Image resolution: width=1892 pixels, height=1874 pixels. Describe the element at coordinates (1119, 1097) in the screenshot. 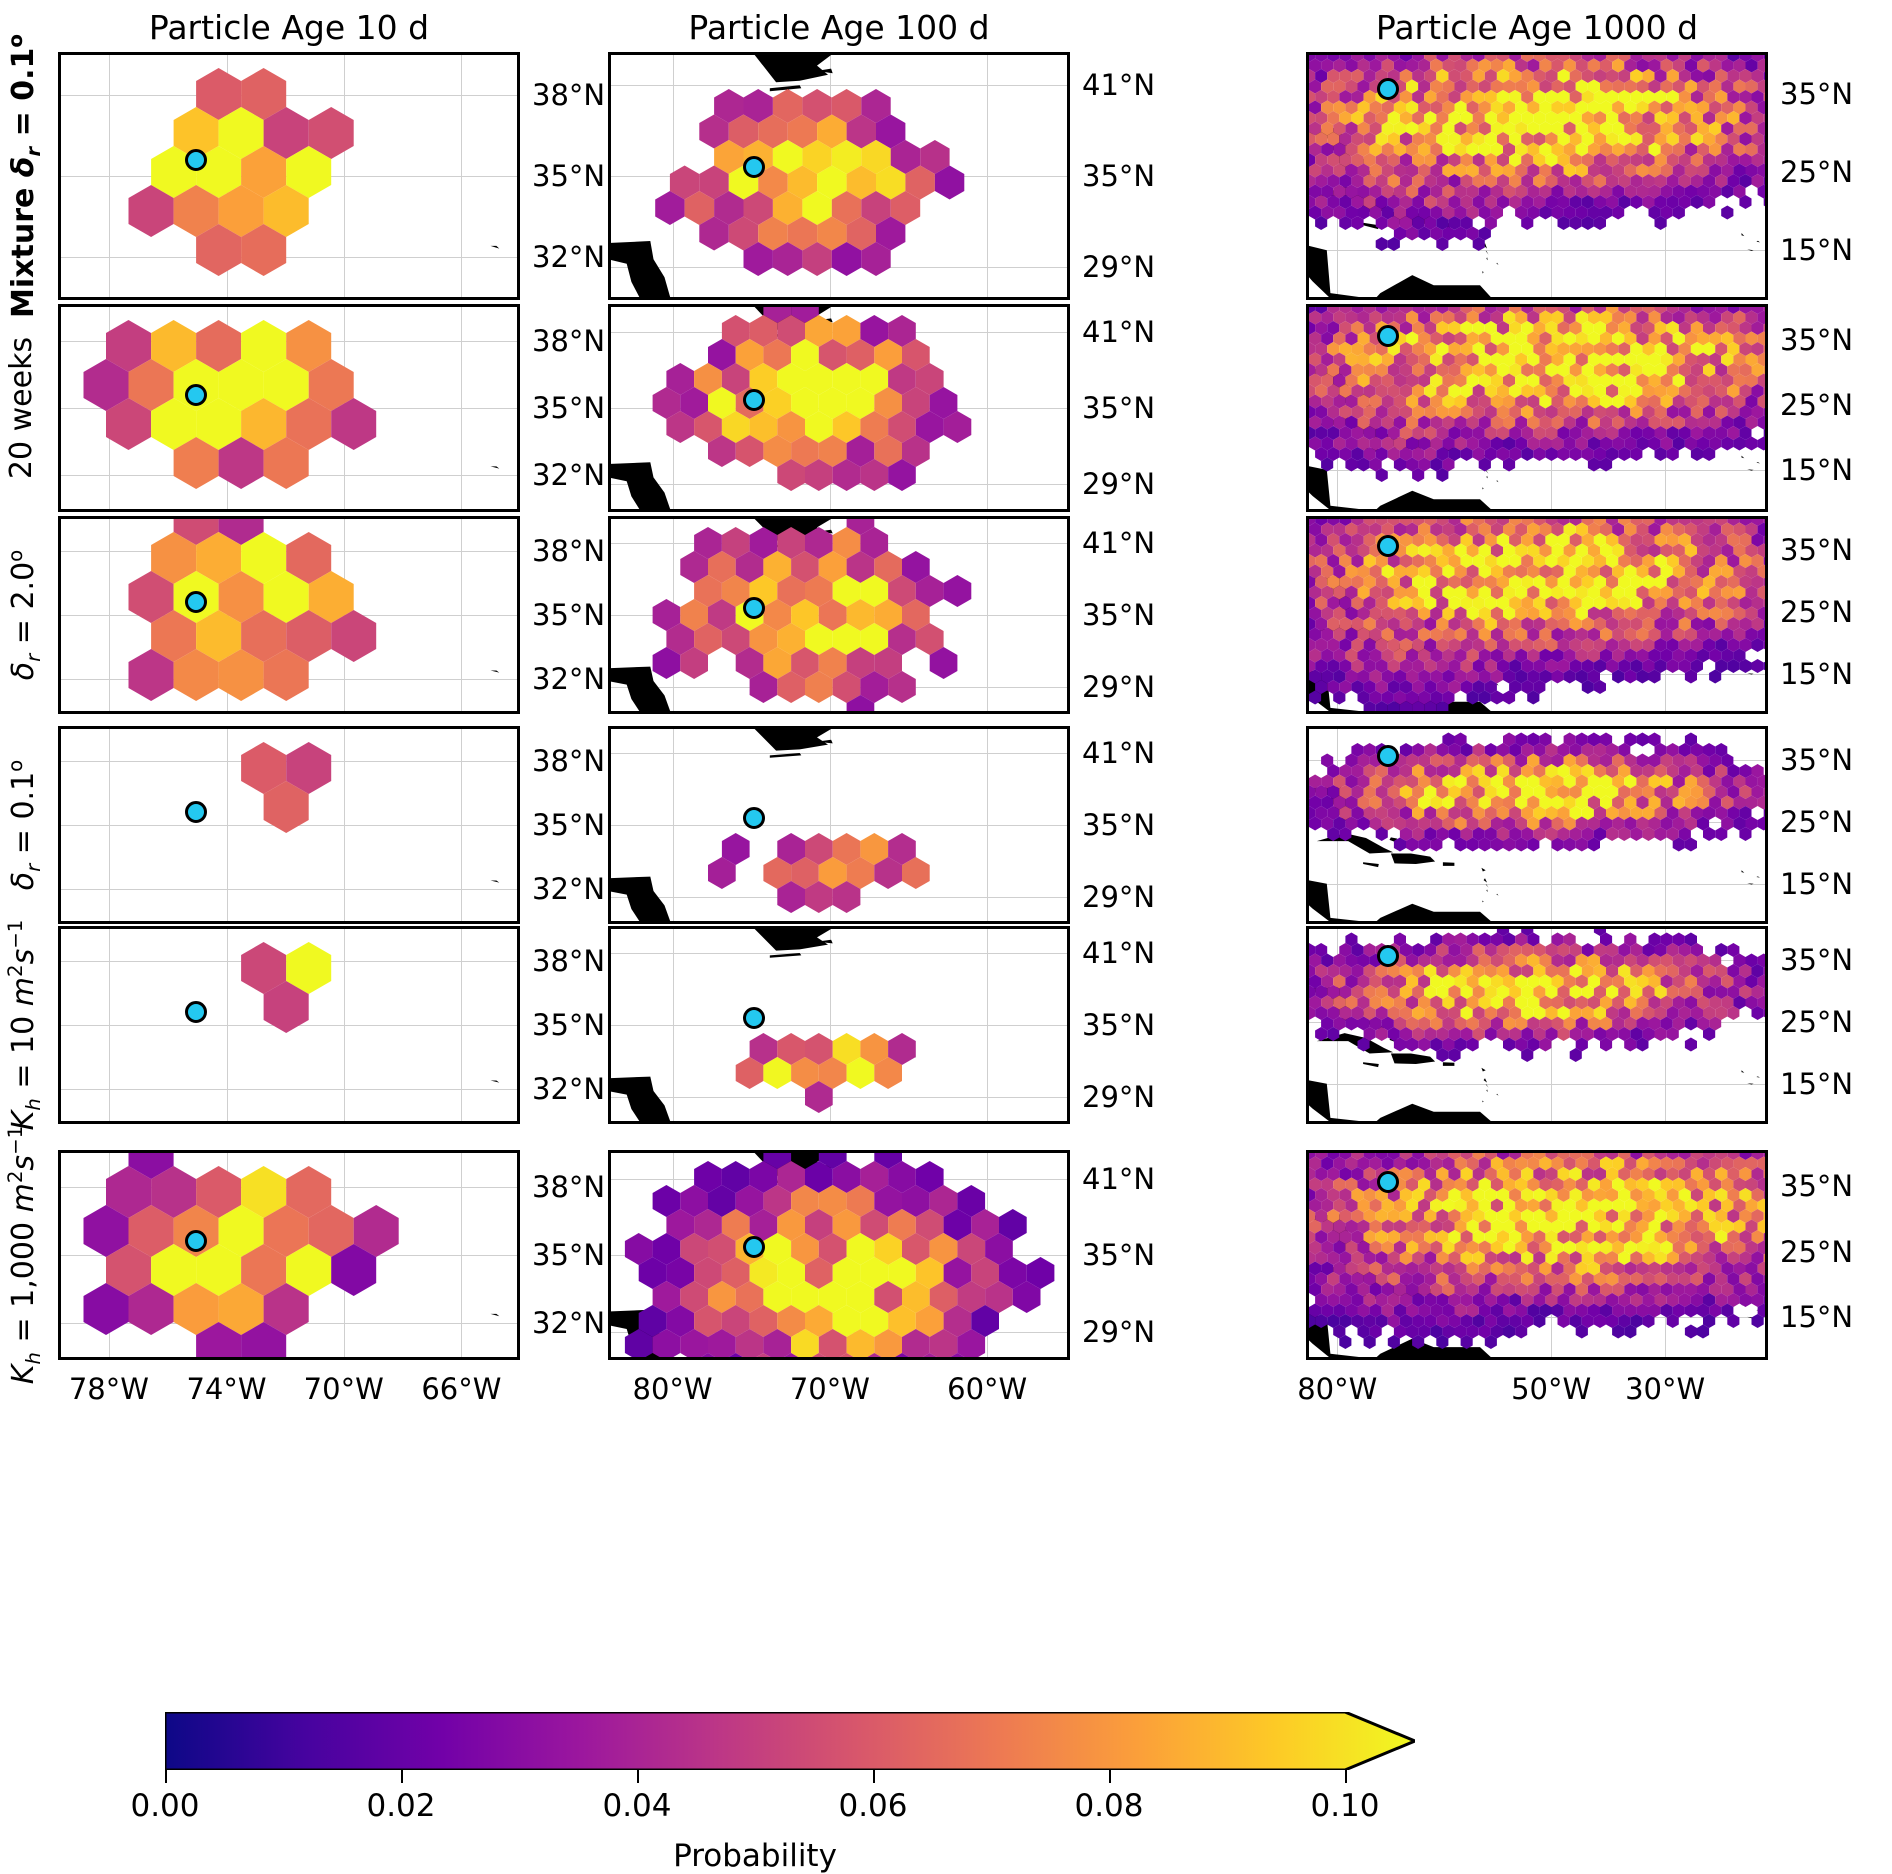

I see `ytick-label-r5-c2-3: 29°N` at that location.